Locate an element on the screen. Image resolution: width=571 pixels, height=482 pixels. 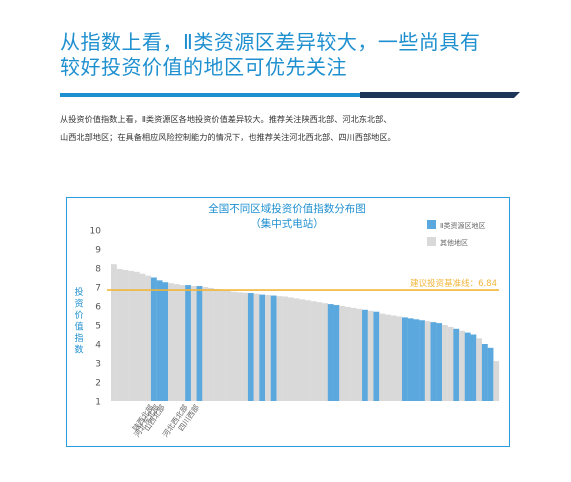
legend-label-highlight: Ⅱ类资源区地区 is located at coordinates (462, 225).